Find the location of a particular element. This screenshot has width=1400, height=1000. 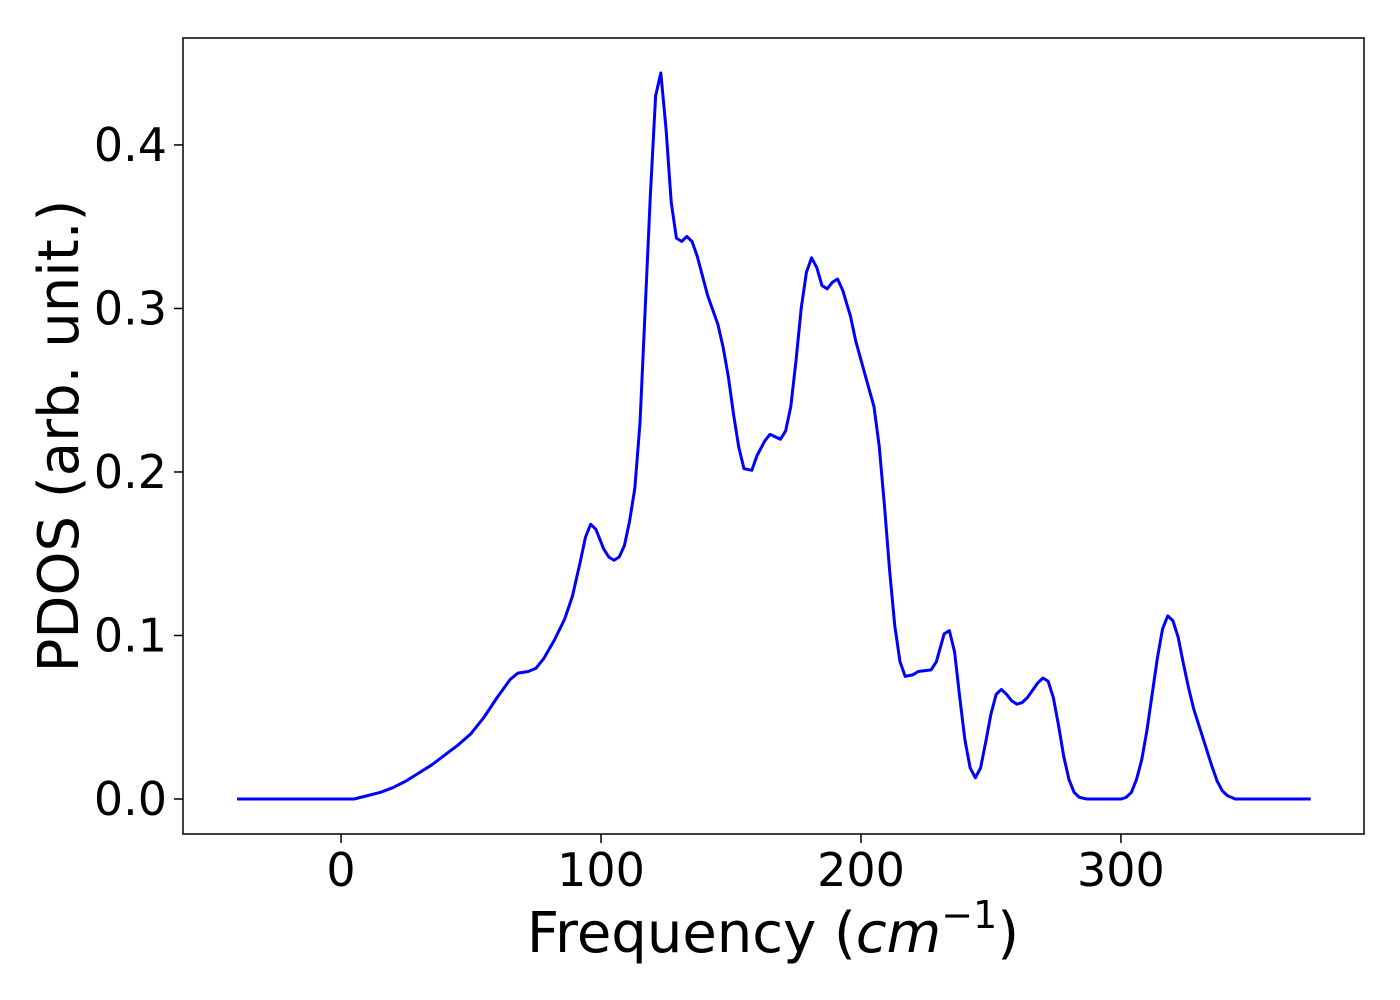

y-axis-label: PDOS (arb. unit.) is located at coordinates (59, 436).